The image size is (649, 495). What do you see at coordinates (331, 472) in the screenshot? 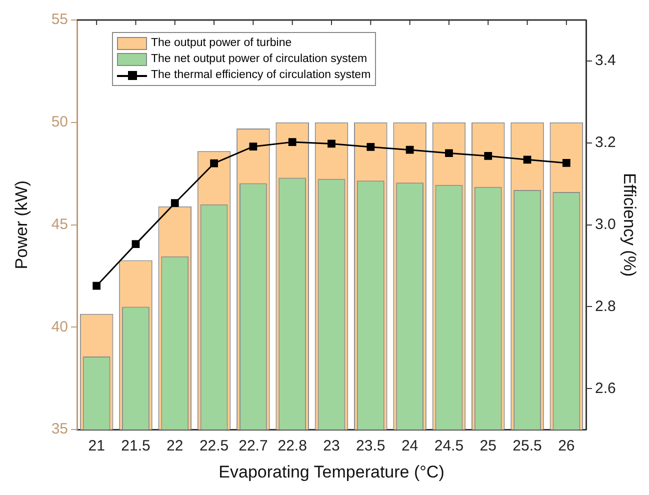
I see `x-axis-title: Evaporating Temperature (°C)` at bounding box center [331, 472].